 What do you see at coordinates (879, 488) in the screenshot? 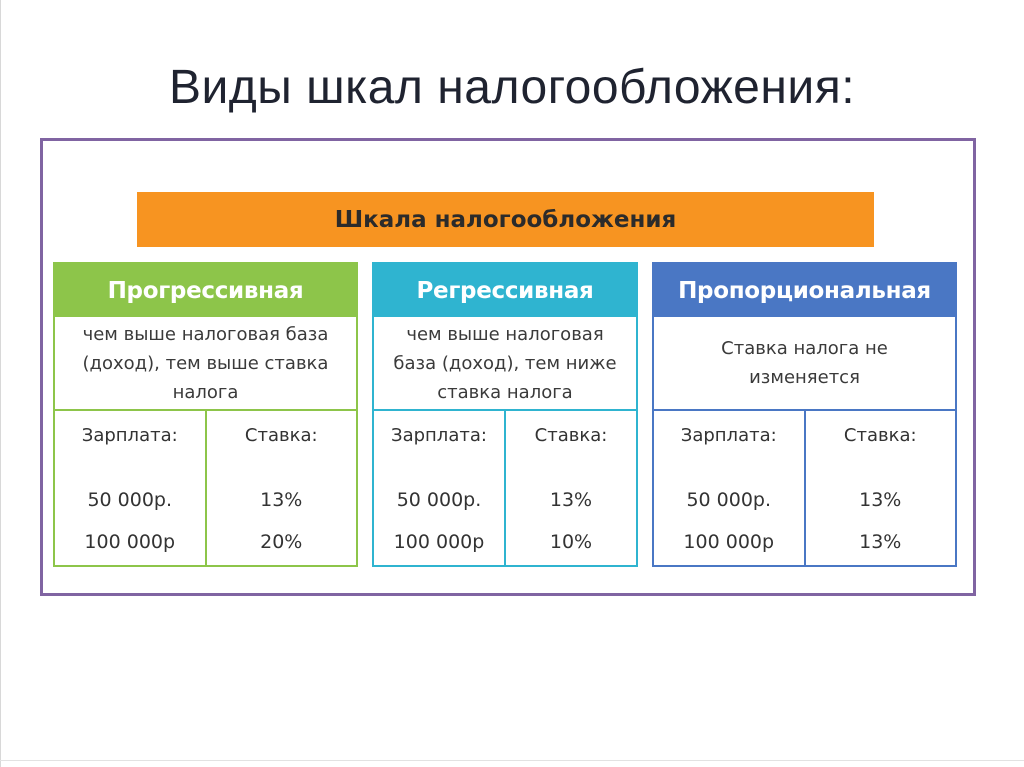
I see `rate-column: Ставка: 13% 13%` at bounding box center [879, 488].